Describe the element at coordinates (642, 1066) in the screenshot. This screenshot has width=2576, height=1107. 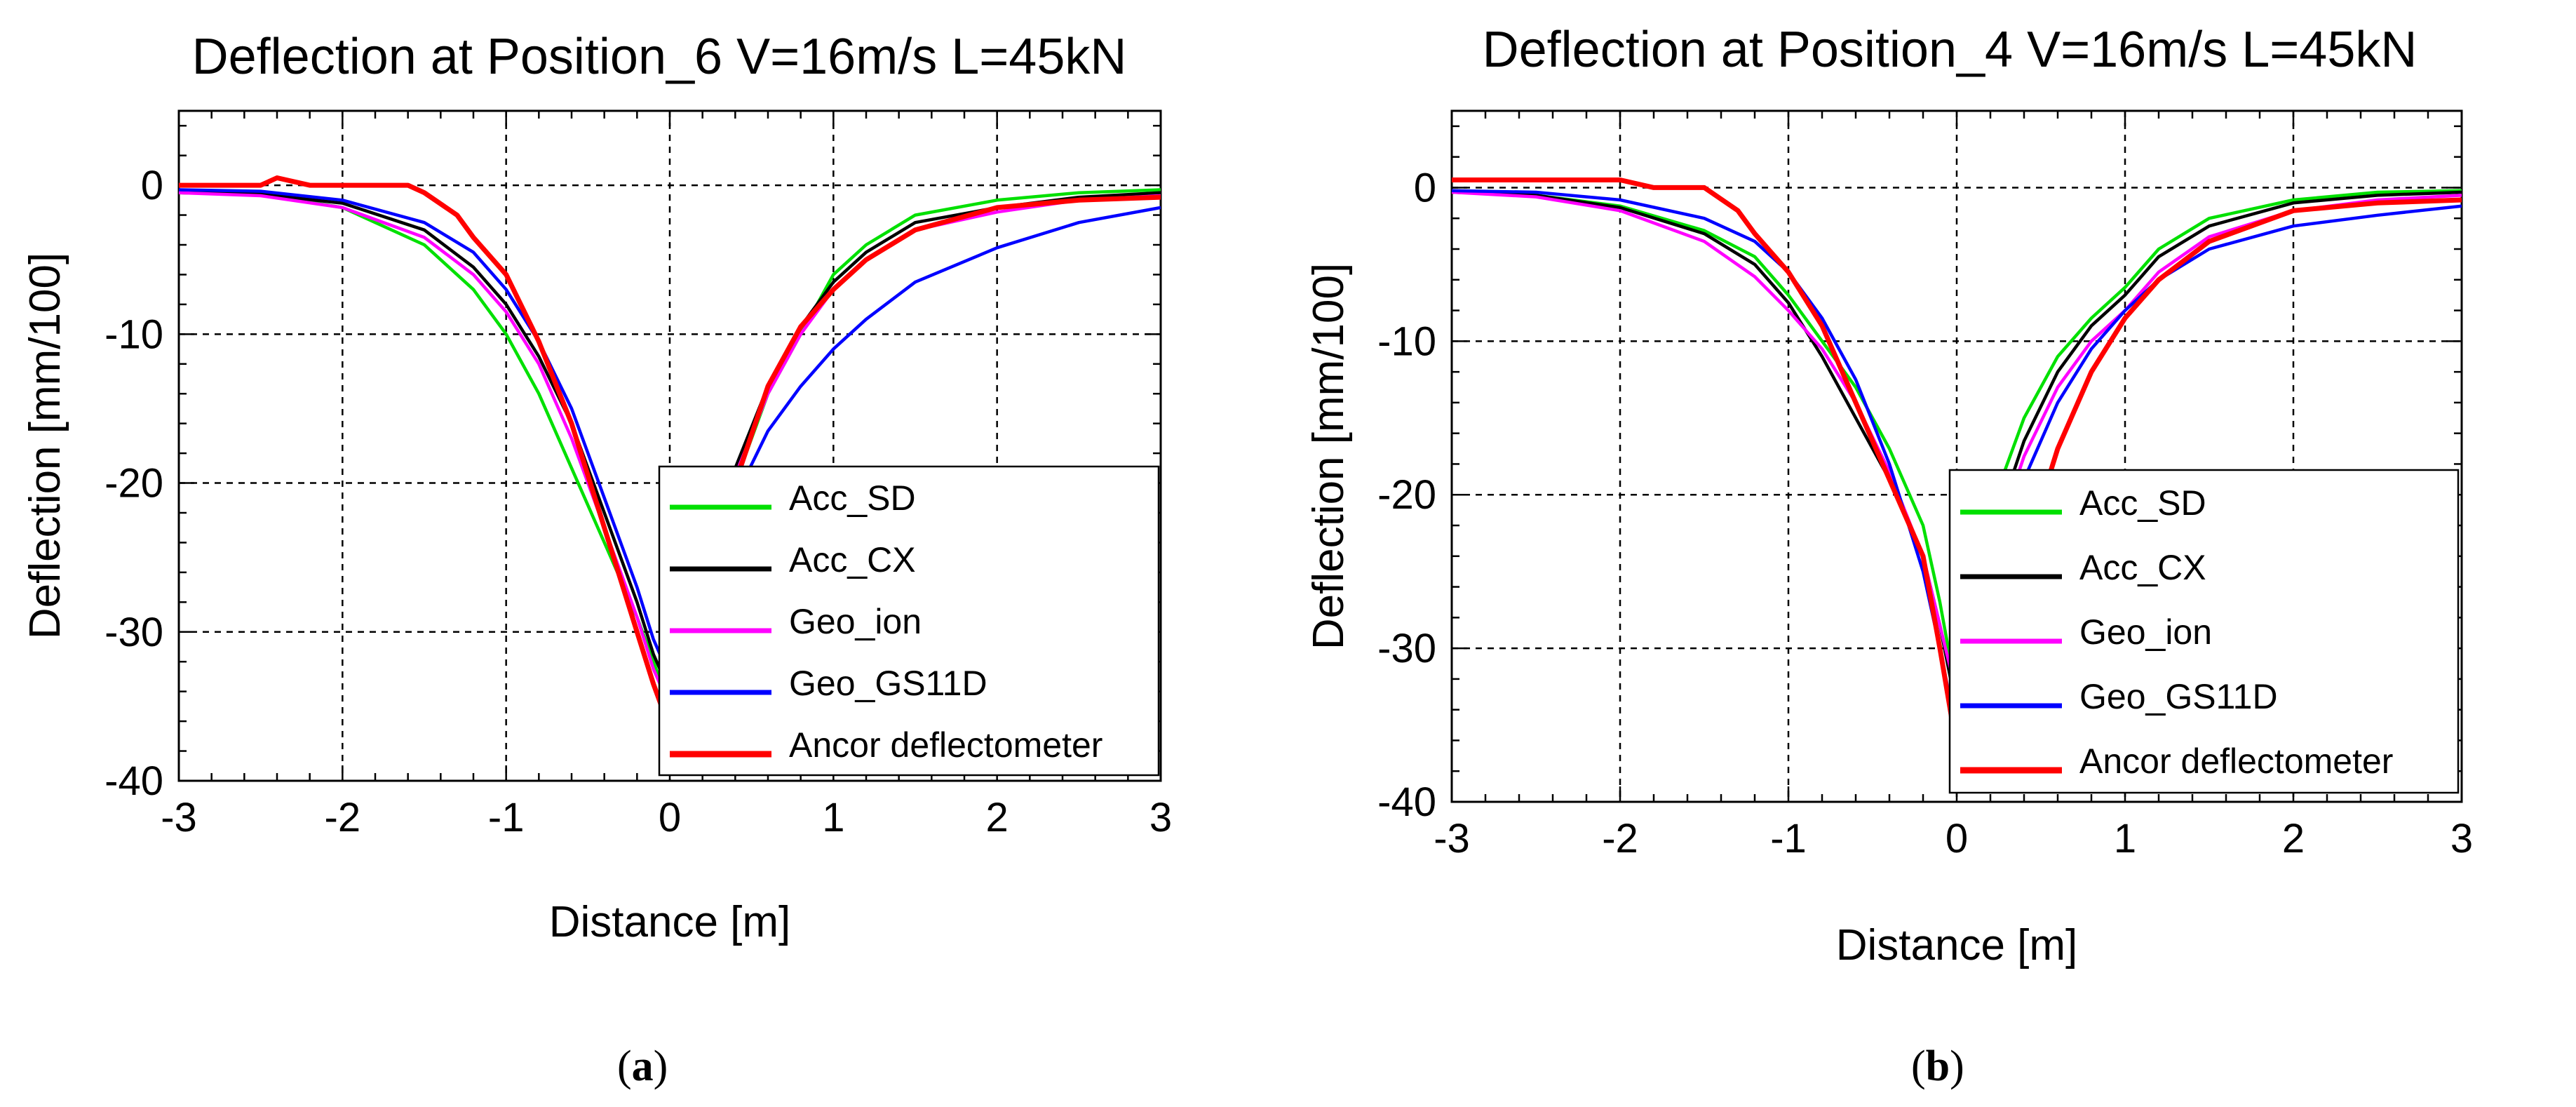
I see `subfigure-caption: (a)` at that location.